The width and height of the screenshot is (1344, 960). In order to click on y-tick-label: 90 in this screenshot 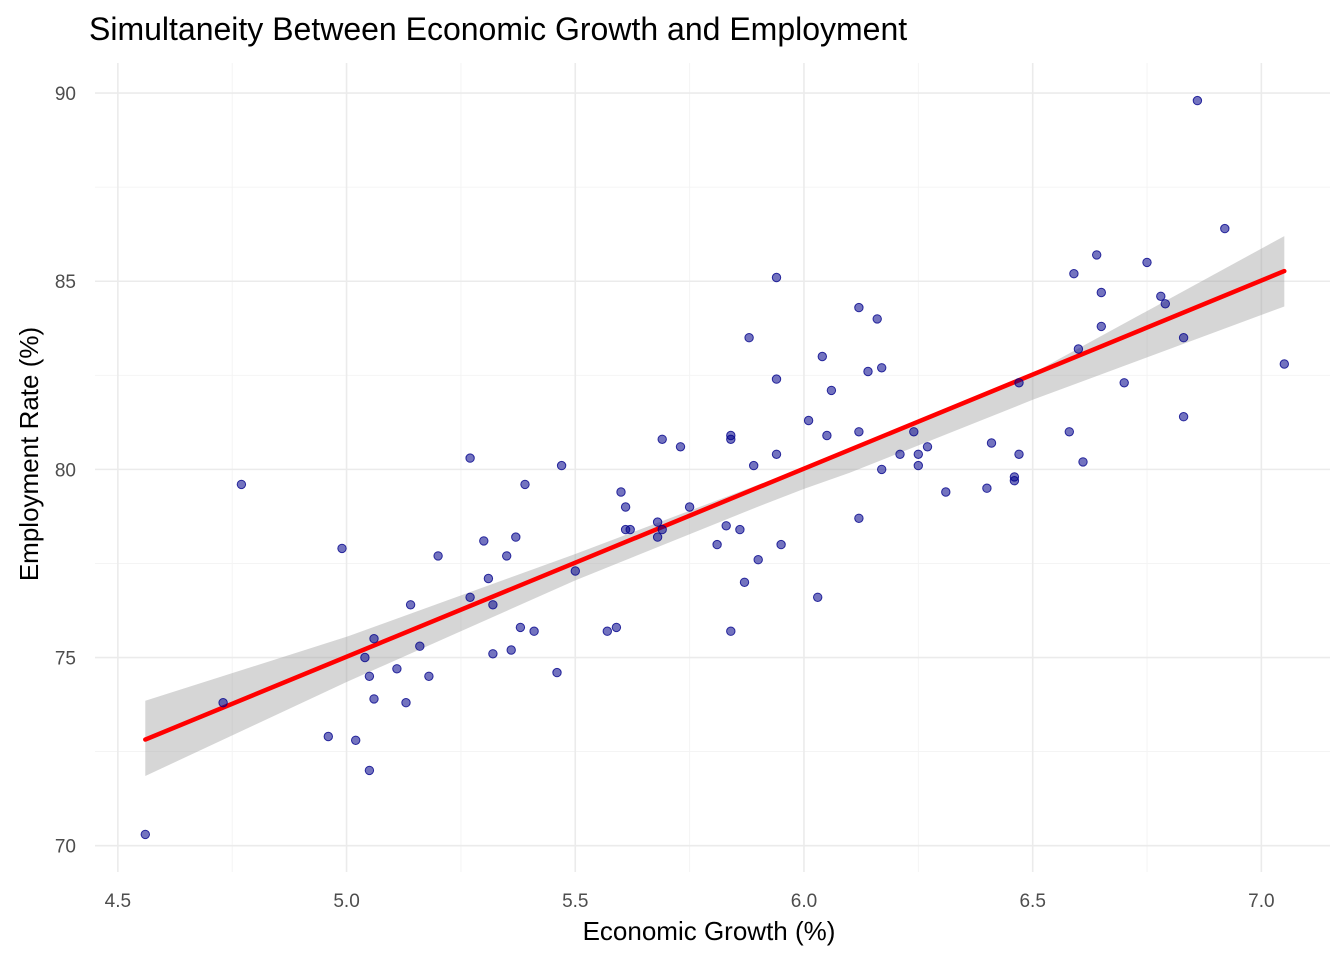, I will do `click(65, 94)`.